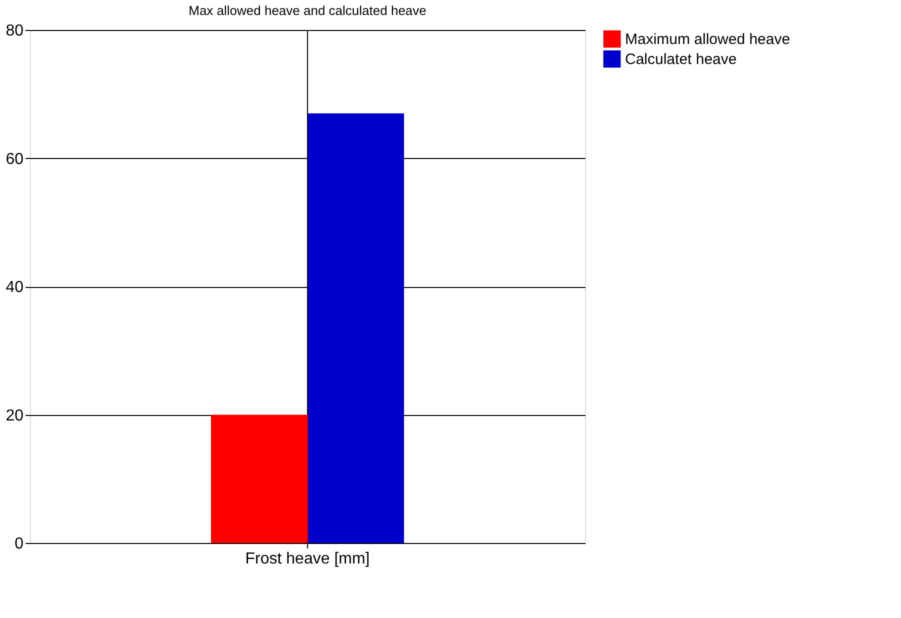  What do you see at coordinates (307, 559) in the screenshot?
I see `x-tick-label: Frost heave [mm]` at bounding box center [307, 559].